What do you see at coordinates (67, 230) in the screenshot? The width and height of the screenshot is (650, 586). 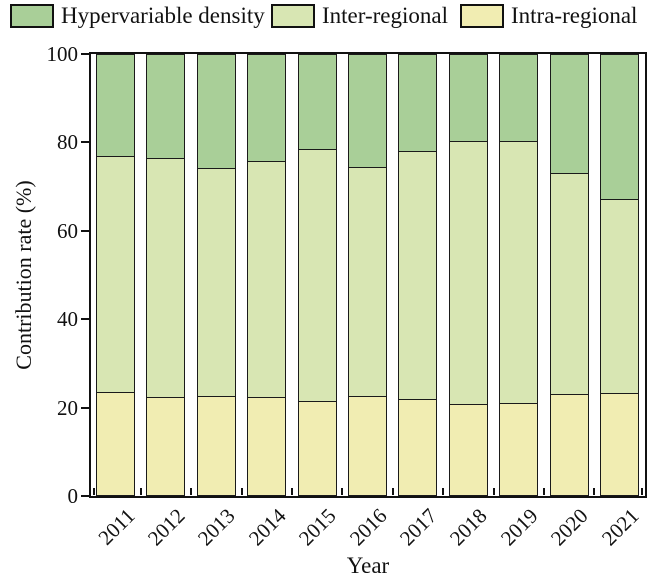 I see `y-tick-label: 60` at bounding box center [67, 230].